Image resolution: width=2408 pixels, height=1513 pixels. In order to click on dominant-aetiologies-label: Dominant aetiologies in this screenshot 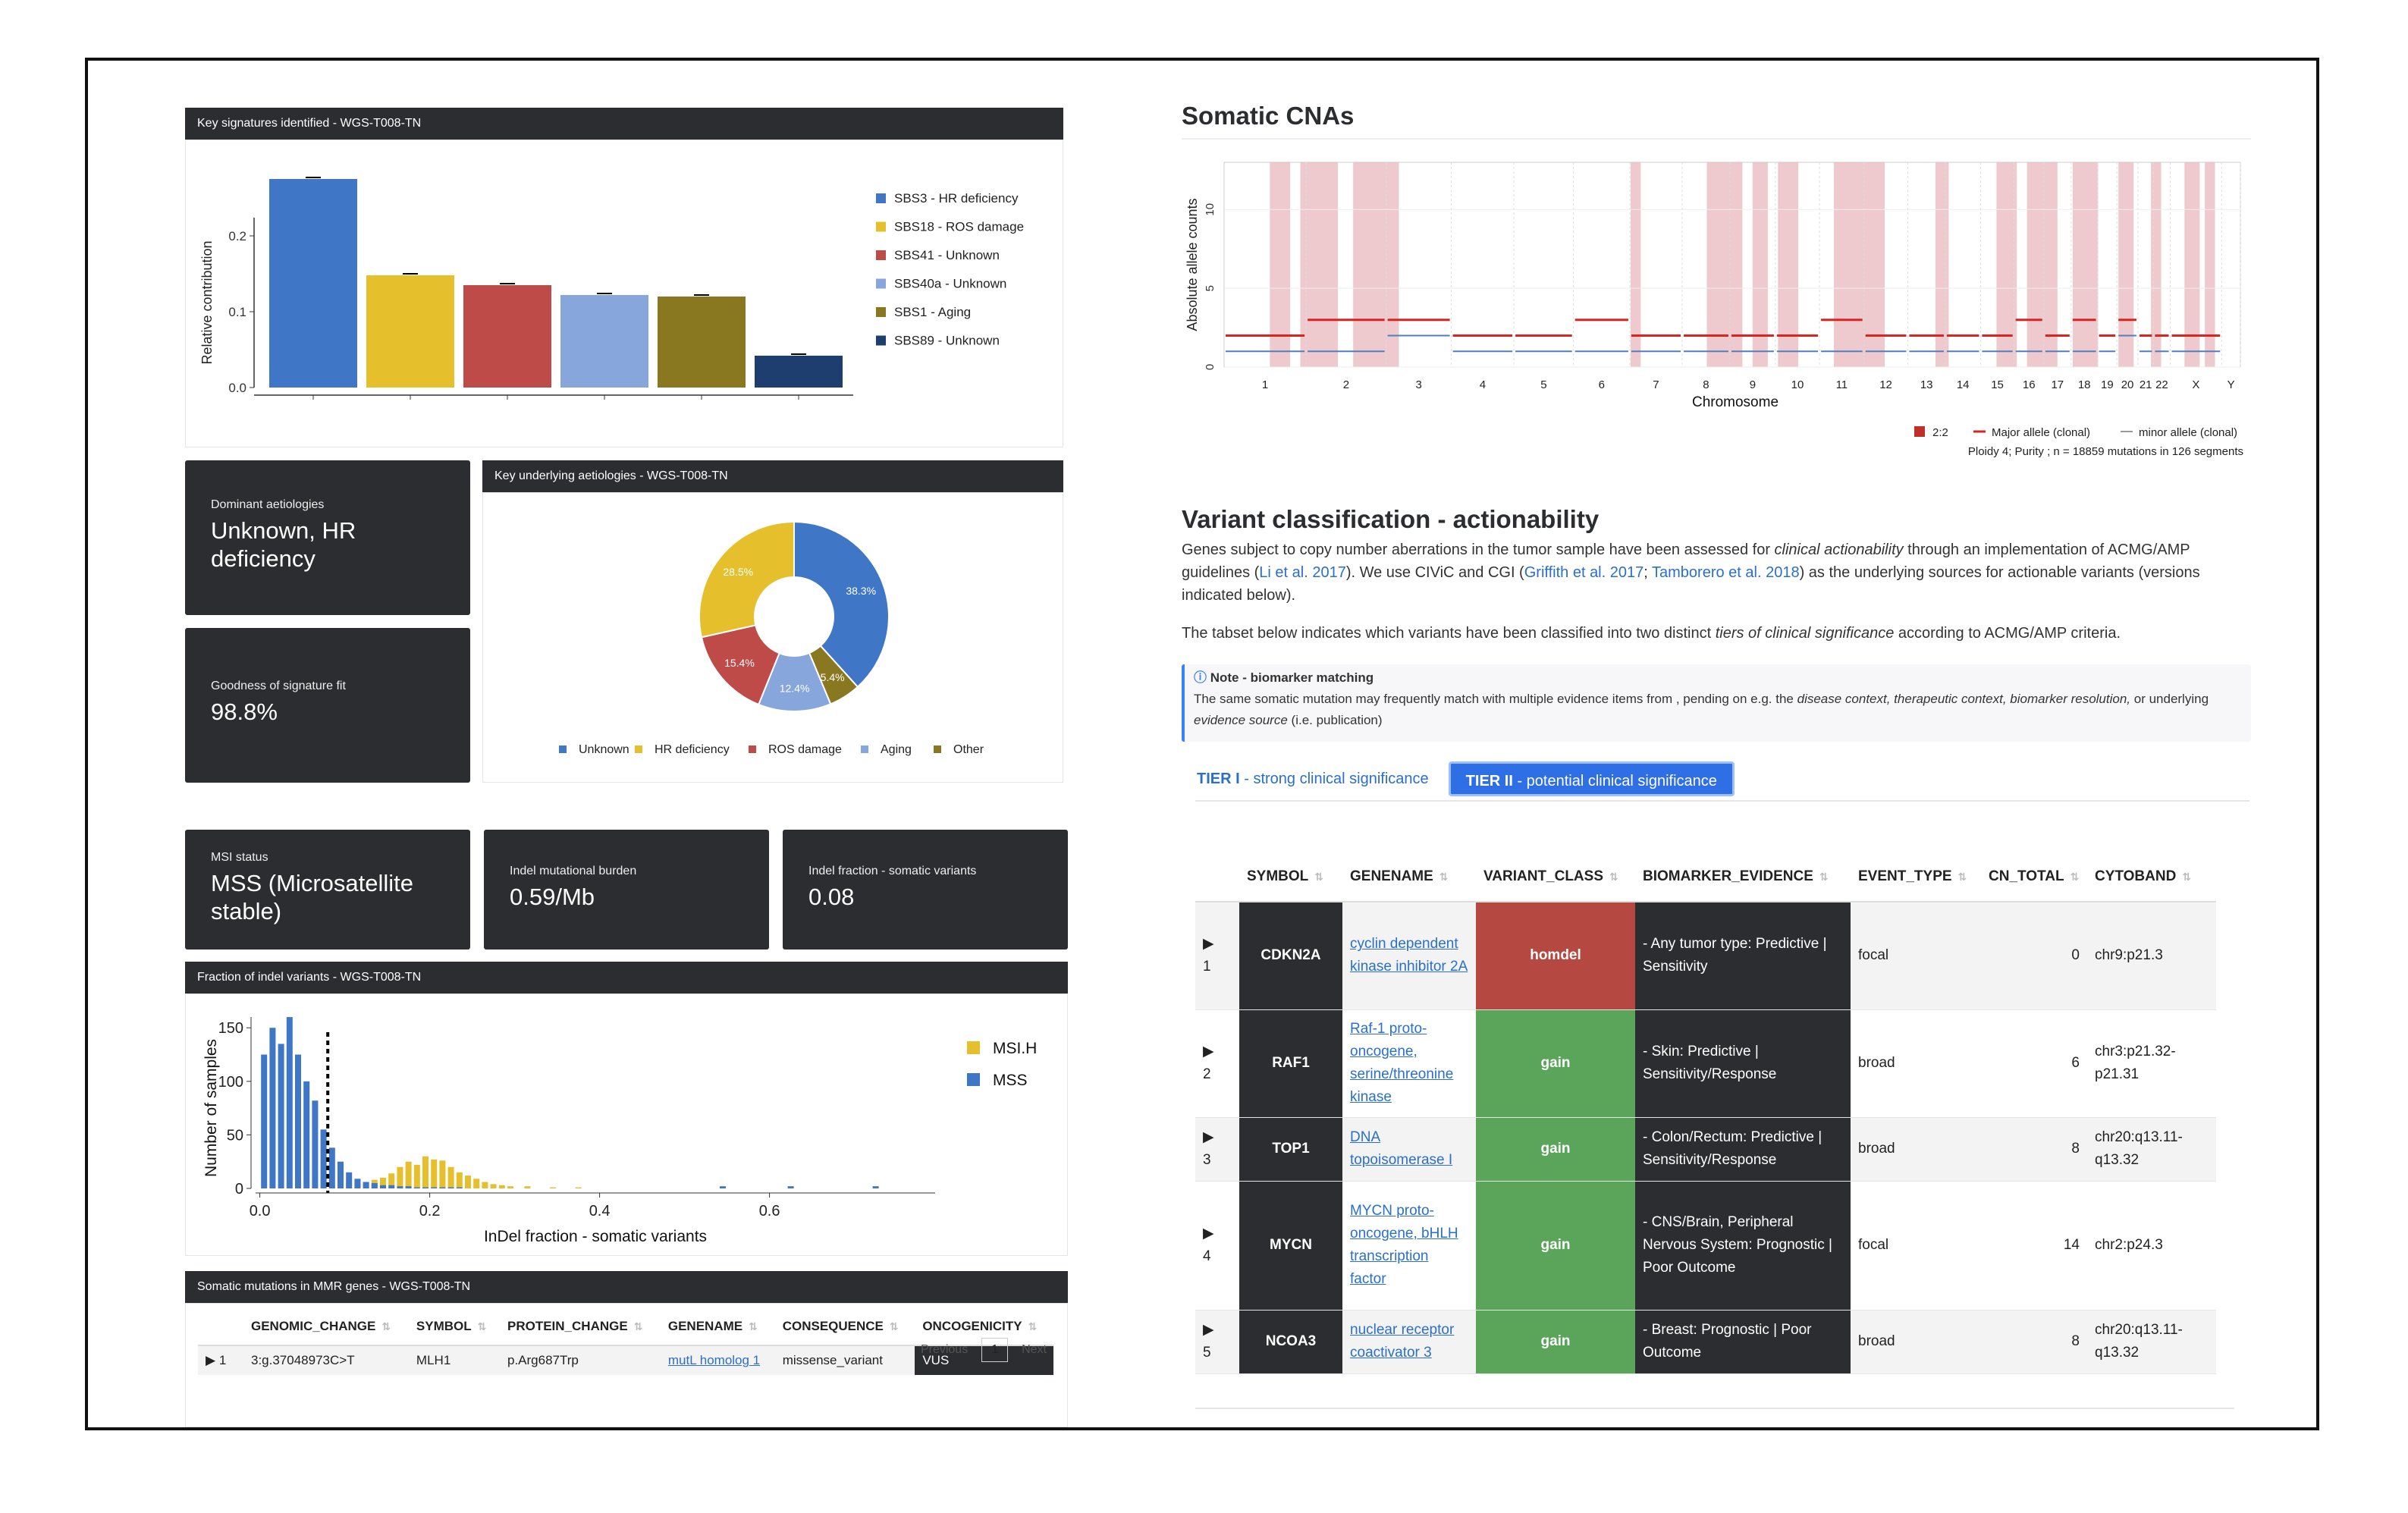, I will do `click(268, 504)`.